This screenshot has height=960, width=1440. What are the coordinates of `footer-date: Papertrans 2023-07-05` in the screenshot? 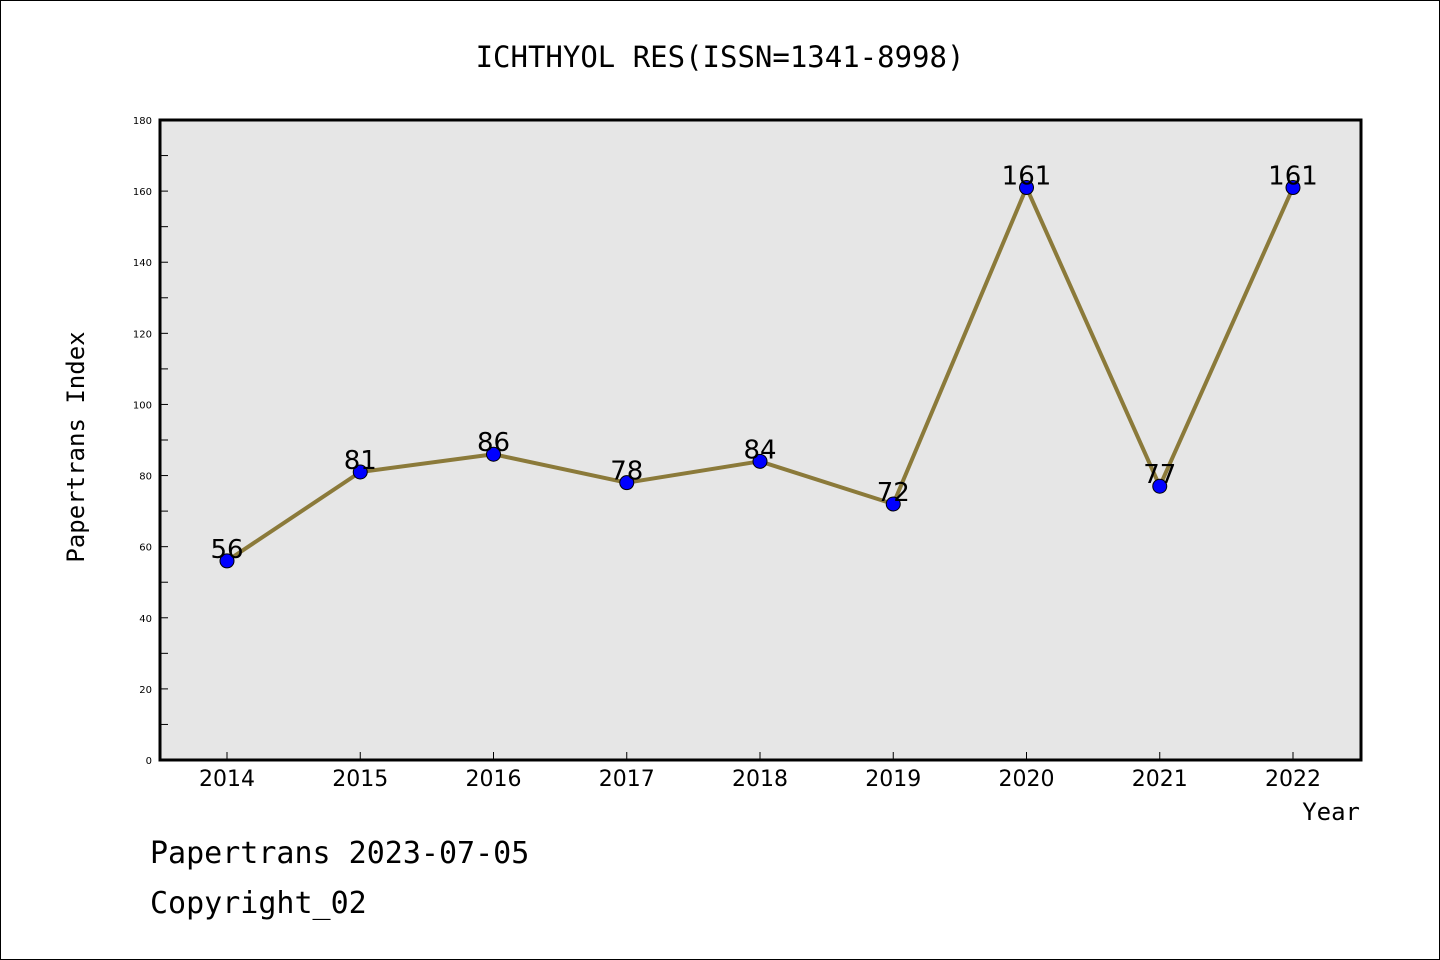 It's located at (340, 853).